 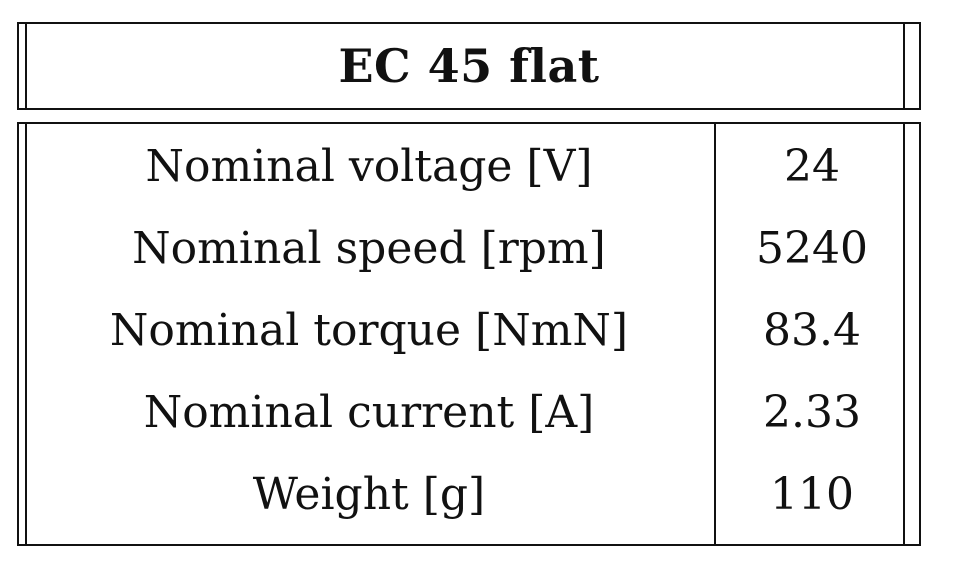 What do you see at coordinates (469, 23) in the screenshot?
I see `title-top-border` at bounding box center [469, 23].